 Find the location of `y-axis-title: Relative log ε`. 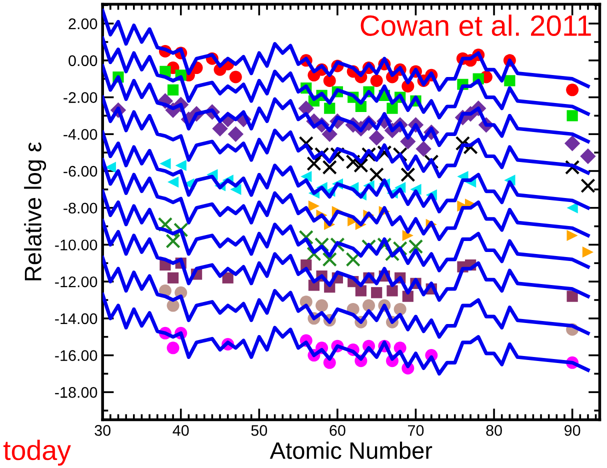

y-axis-title: Relative log ε is located at coordinates (35, 211).